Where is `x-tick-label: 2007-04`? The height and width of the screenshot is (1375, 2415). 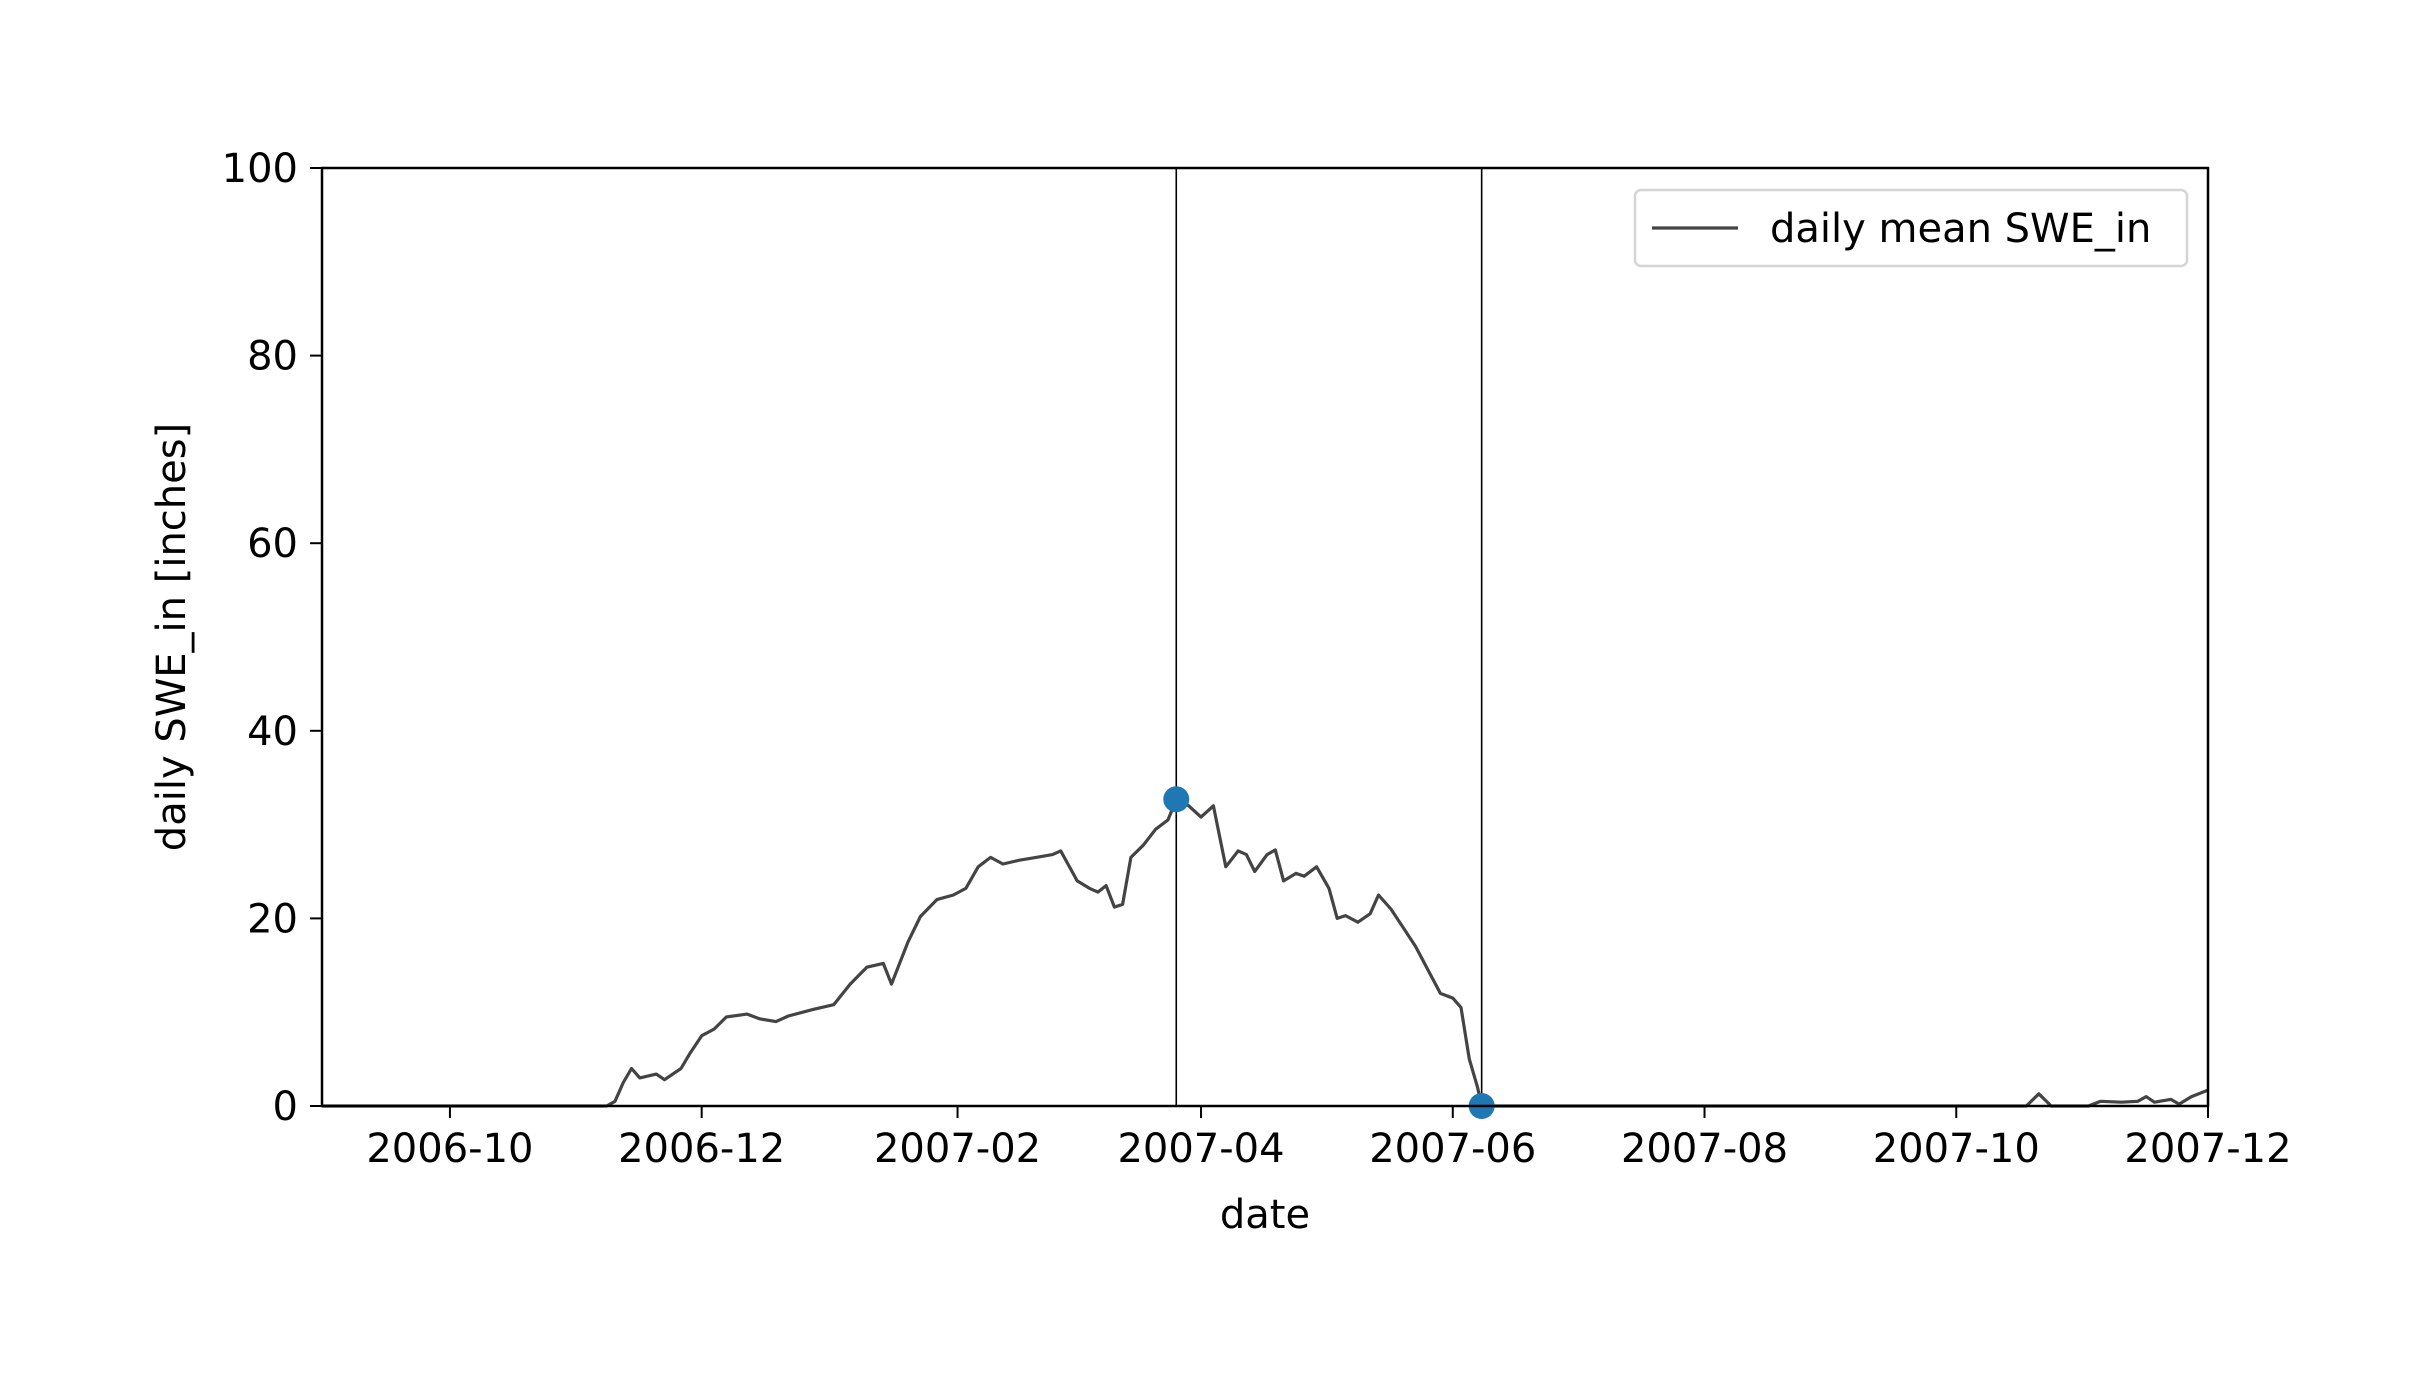
x-tick-label: 2007-04 is located at coordinates (1200, 1149).